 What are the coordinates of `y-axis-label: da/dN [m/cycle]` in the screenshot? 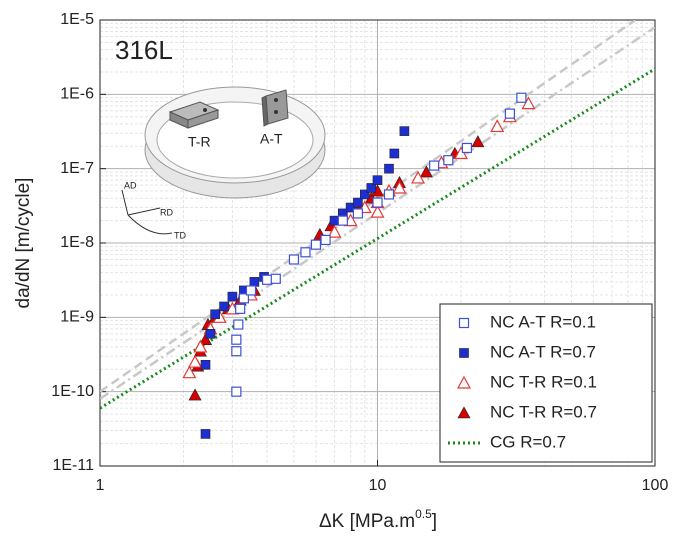 It's located at (23, 243).